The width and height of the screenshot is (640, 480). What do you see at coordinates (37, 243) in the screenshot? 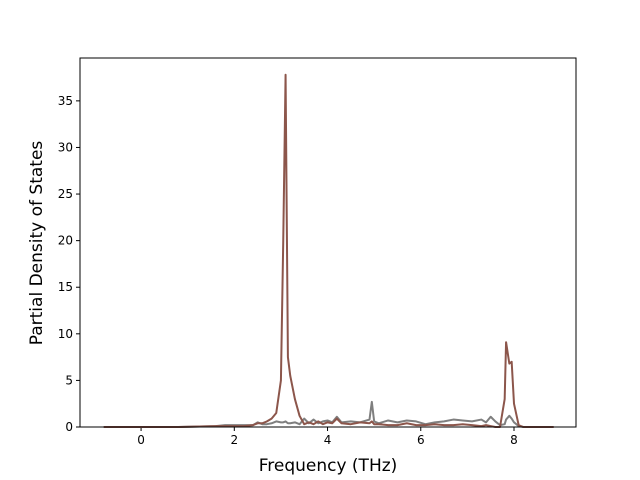
I see `y-axis-label: Partial Density of States` at bounding box center [37, 243].